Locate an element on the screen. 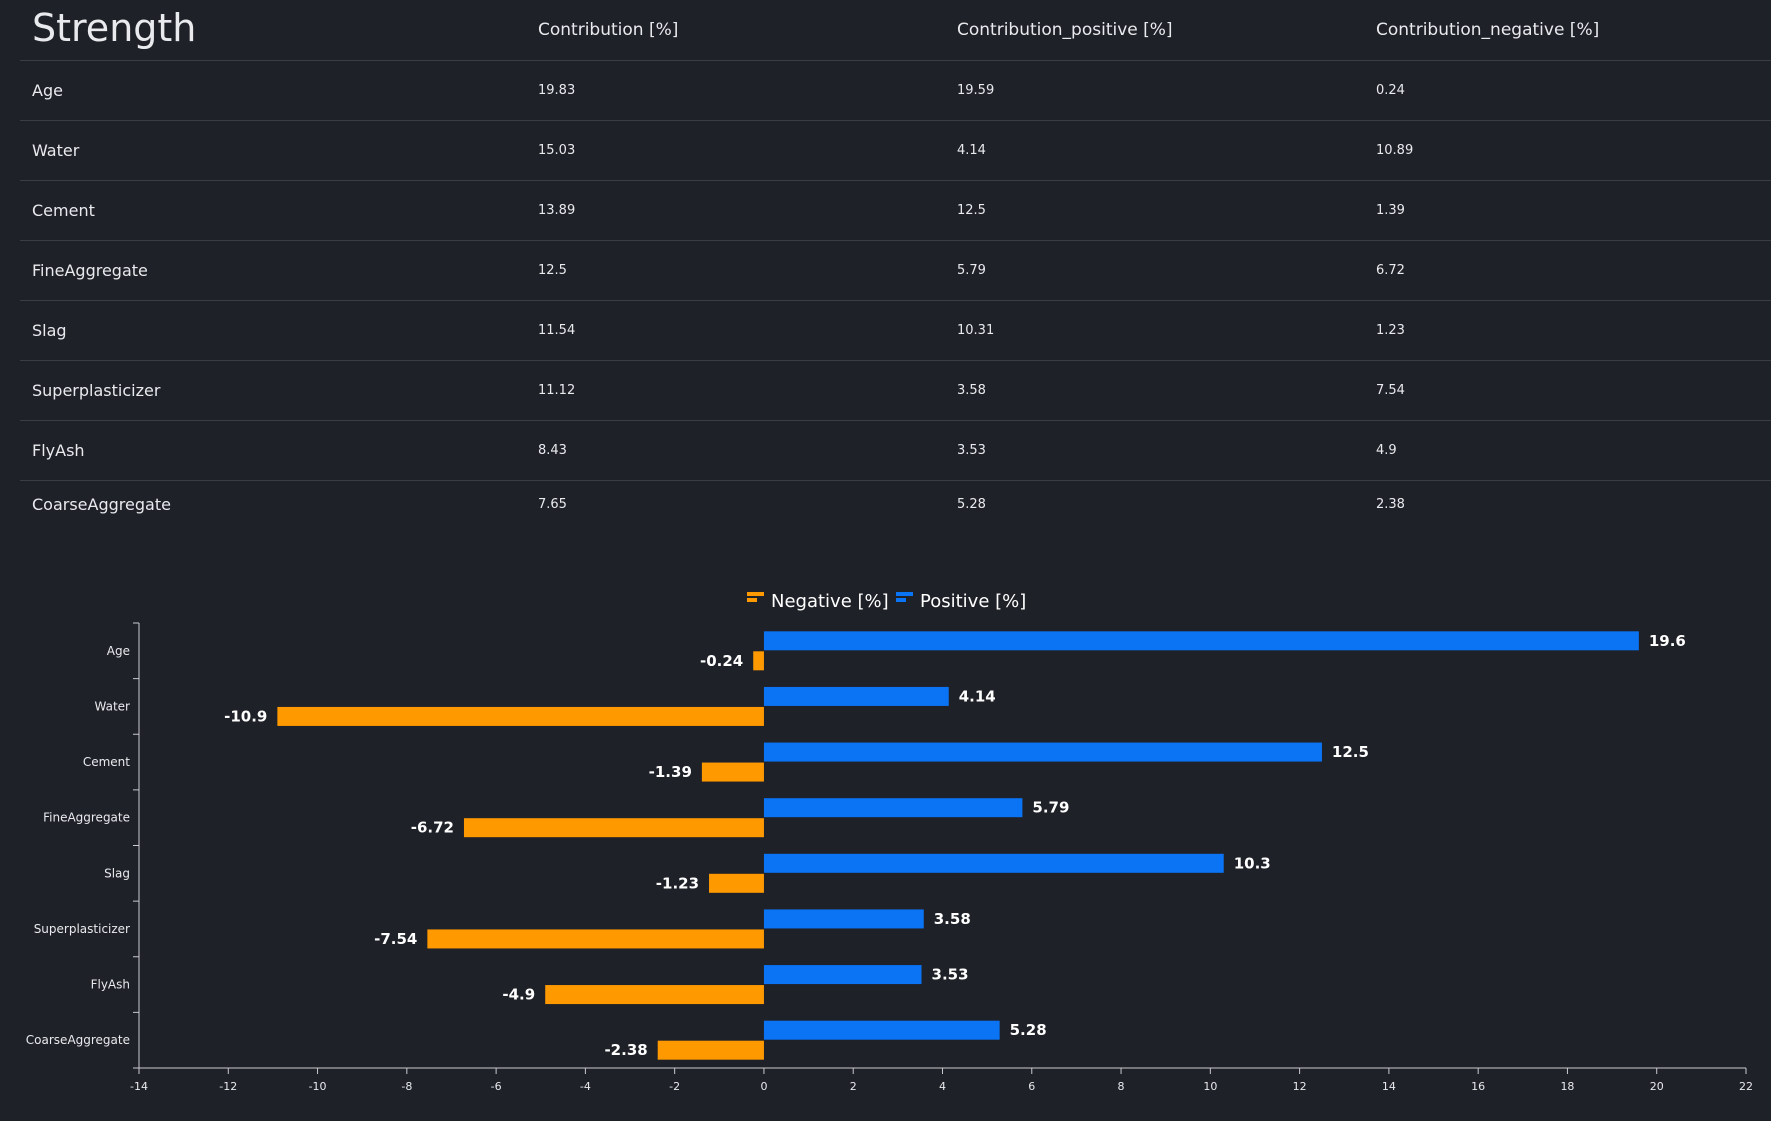  x-tick-label: 4 is located at coordinates (942, 1086).